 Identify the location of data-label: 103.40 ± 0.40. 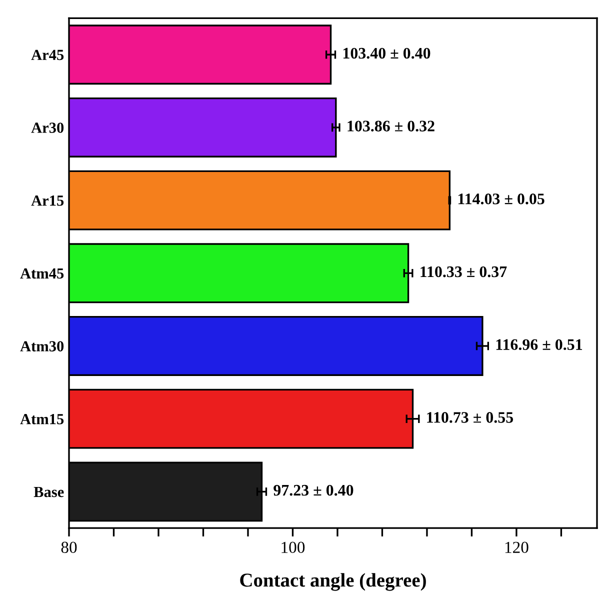
(386, 53).